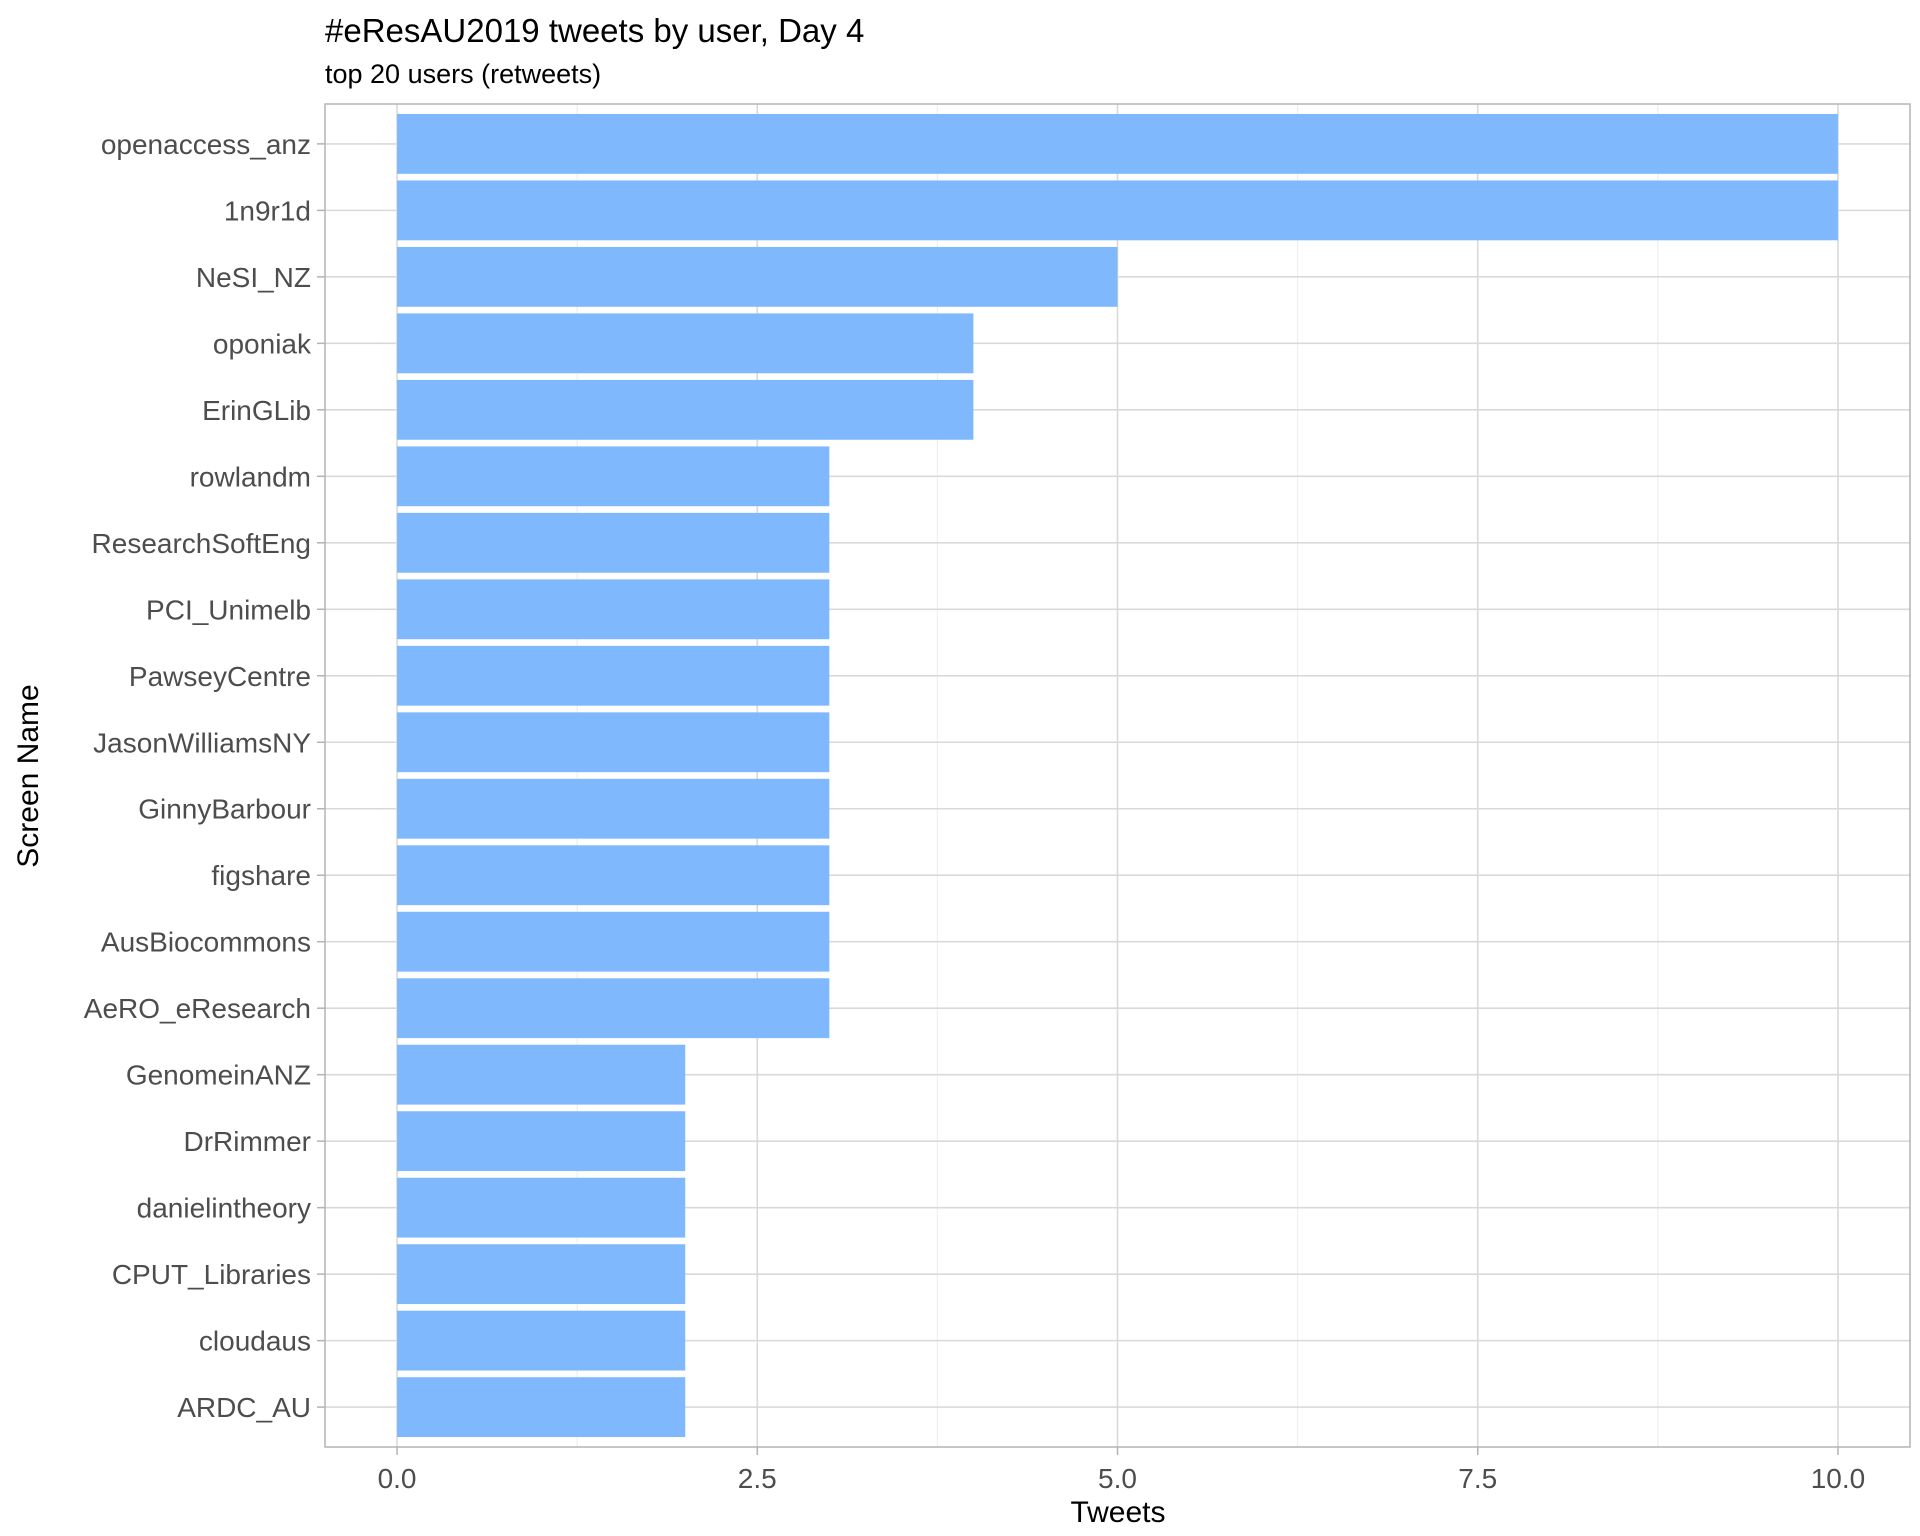 Image resolution: width=1920 pixels, height=1536 pixels. What do you see at coordinates (250, 476) in the screenshot?
I see `y-tick-label: rowlandm` at bounding box center [250, 476].